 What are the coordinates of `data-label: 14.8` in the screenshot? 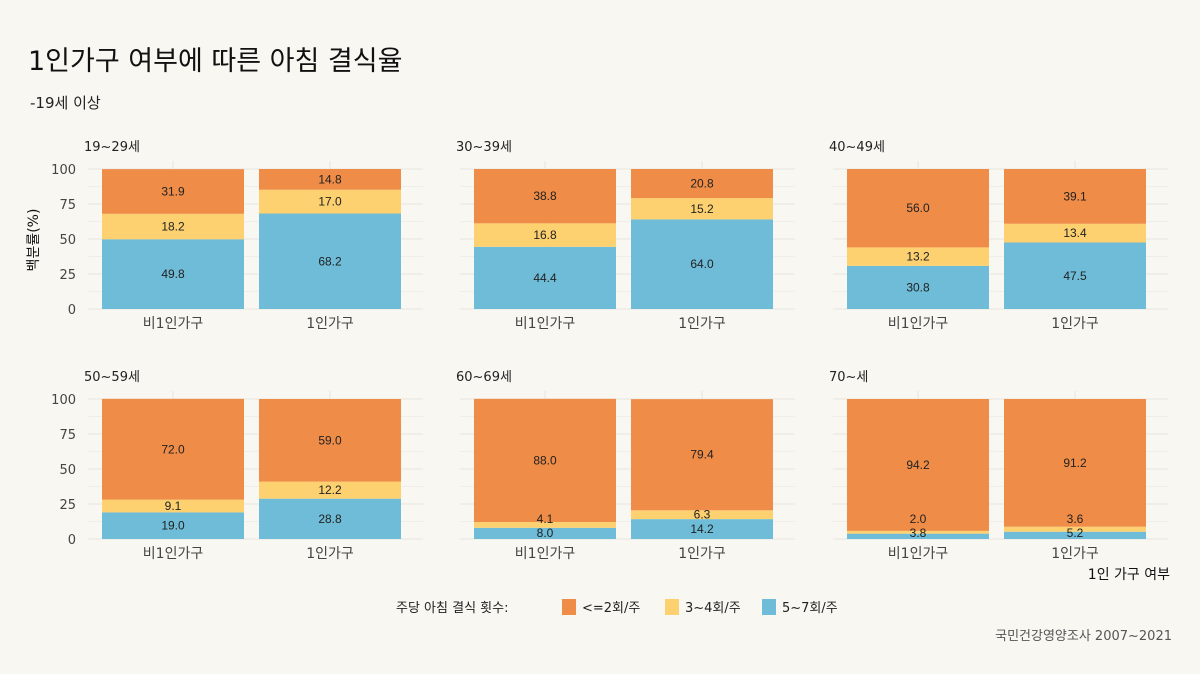 It's located at (330, 179).